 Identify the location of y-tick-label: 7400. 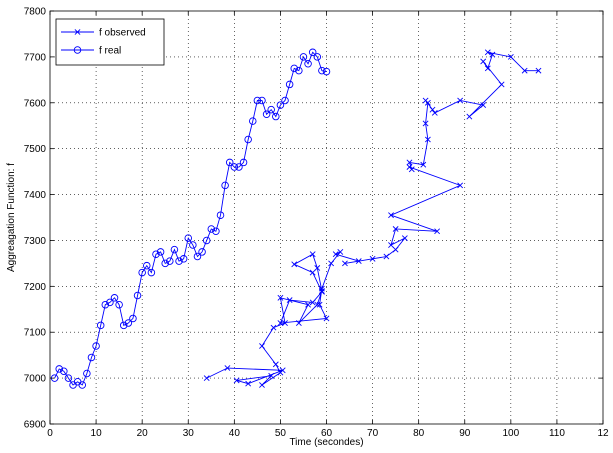
(35, 195).